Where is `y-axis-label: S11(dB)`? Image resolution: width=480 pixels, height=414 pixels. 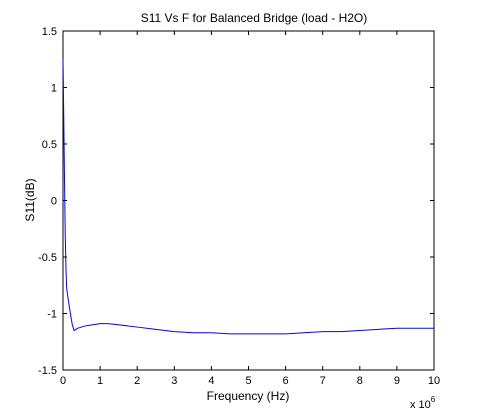
y-axis-label: S11(dB) is located at coordinates (30, 199).